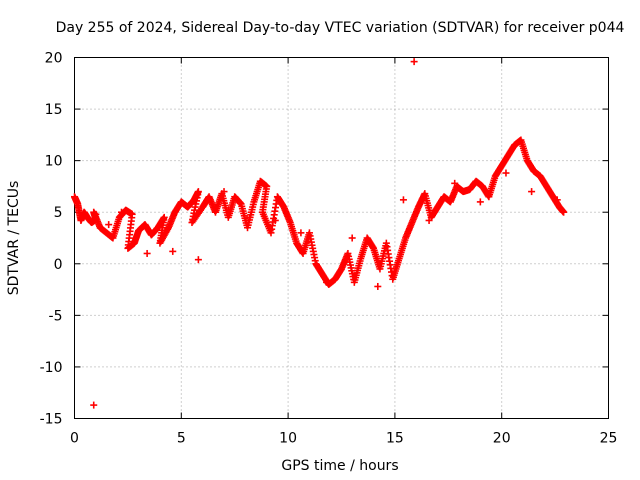 The image size is (640, 480). Describe the element at coordinates (339, 466) in the screenshot. I see `x-axis-label: GPS time / hours` at that location.